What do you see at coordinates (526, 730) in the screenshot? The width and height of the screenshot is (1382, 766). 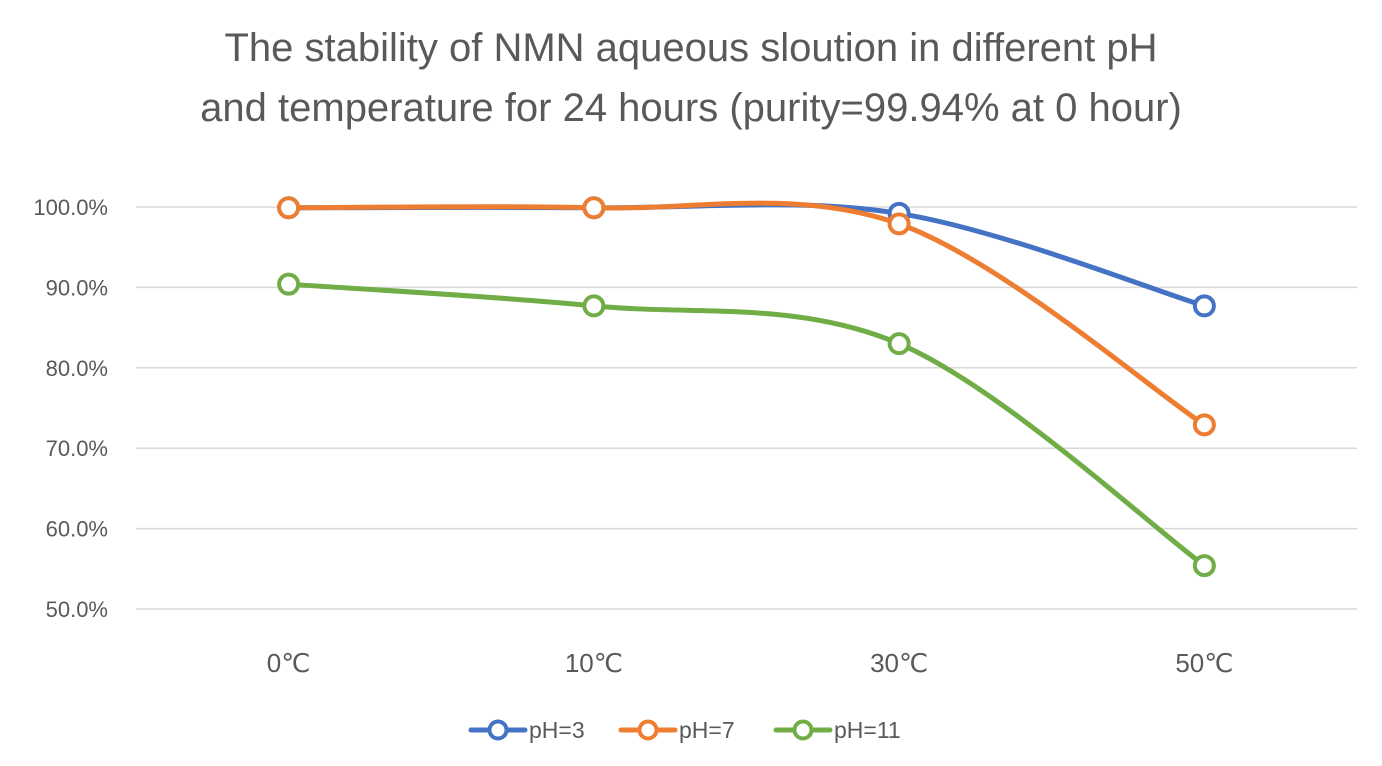 I see `legend-item-pH=3: pH=3` at bounding box center [526, 730].